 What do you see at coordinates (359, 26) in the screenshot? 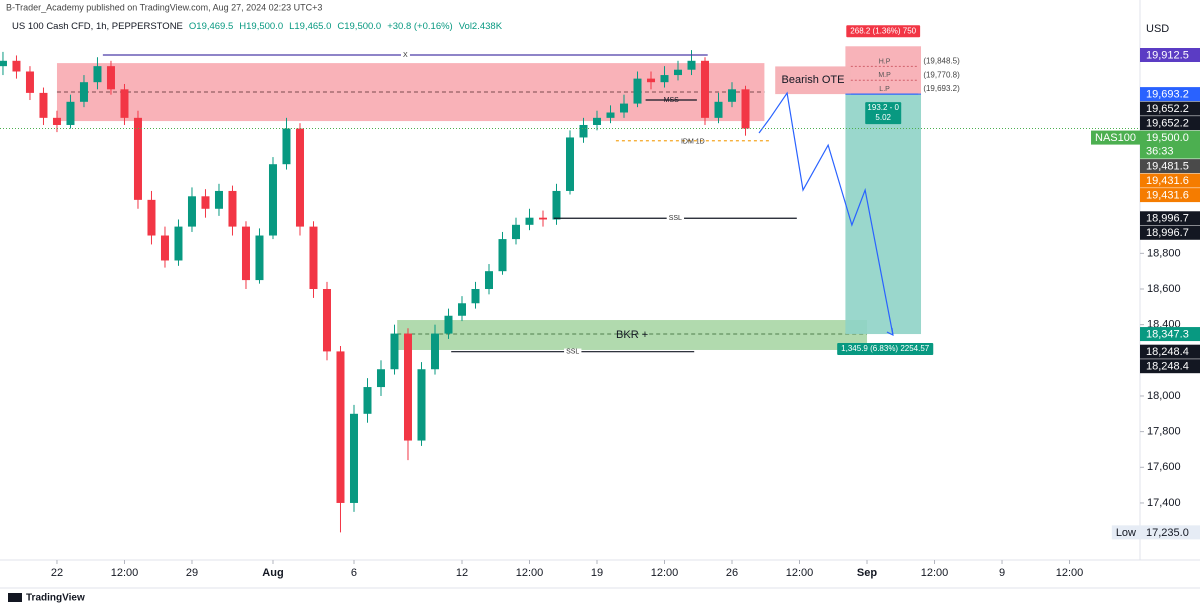
I see `ohlc-value: C19,500.0` at bounding box center [359, 26].